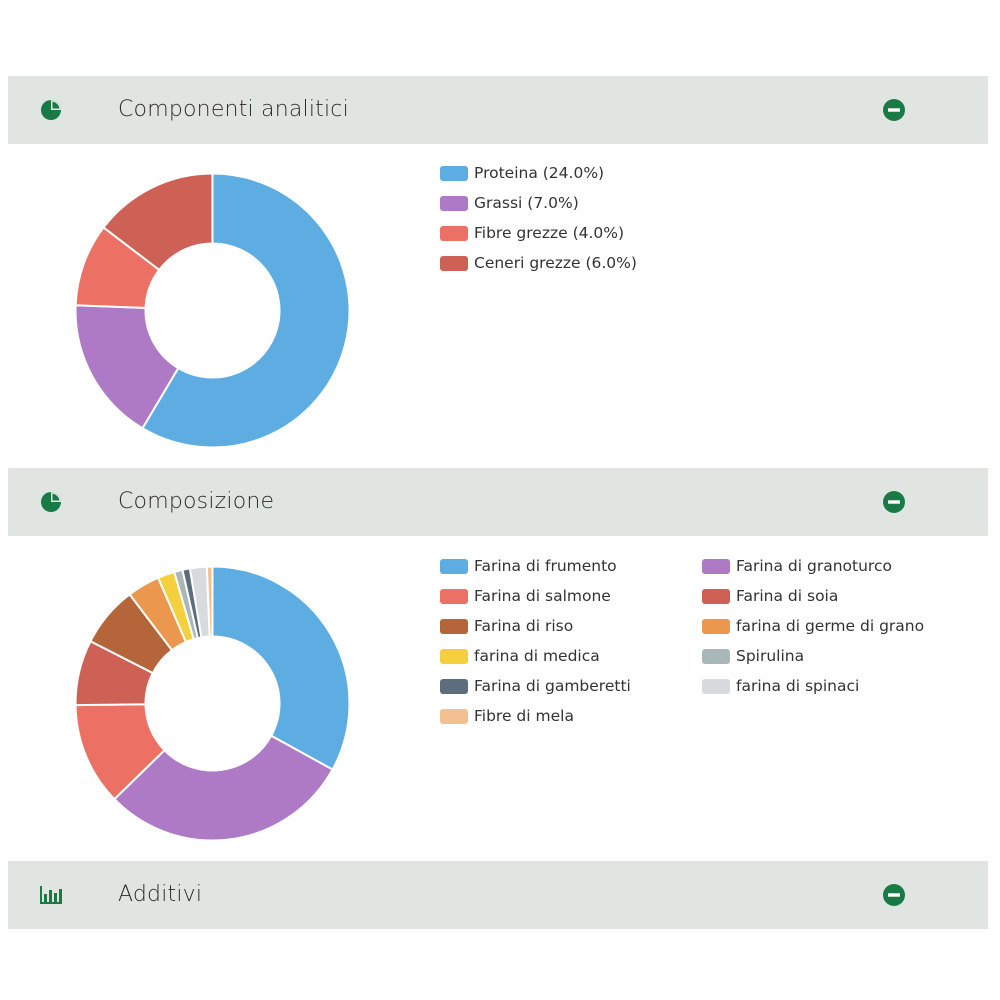 The width and height of the screenshot is (1000, 1000). What do you see at coordinates (281, 668) in the screenshot?
I see `donut-slice-farina-di-frumento` at bounding box center [281, 668].